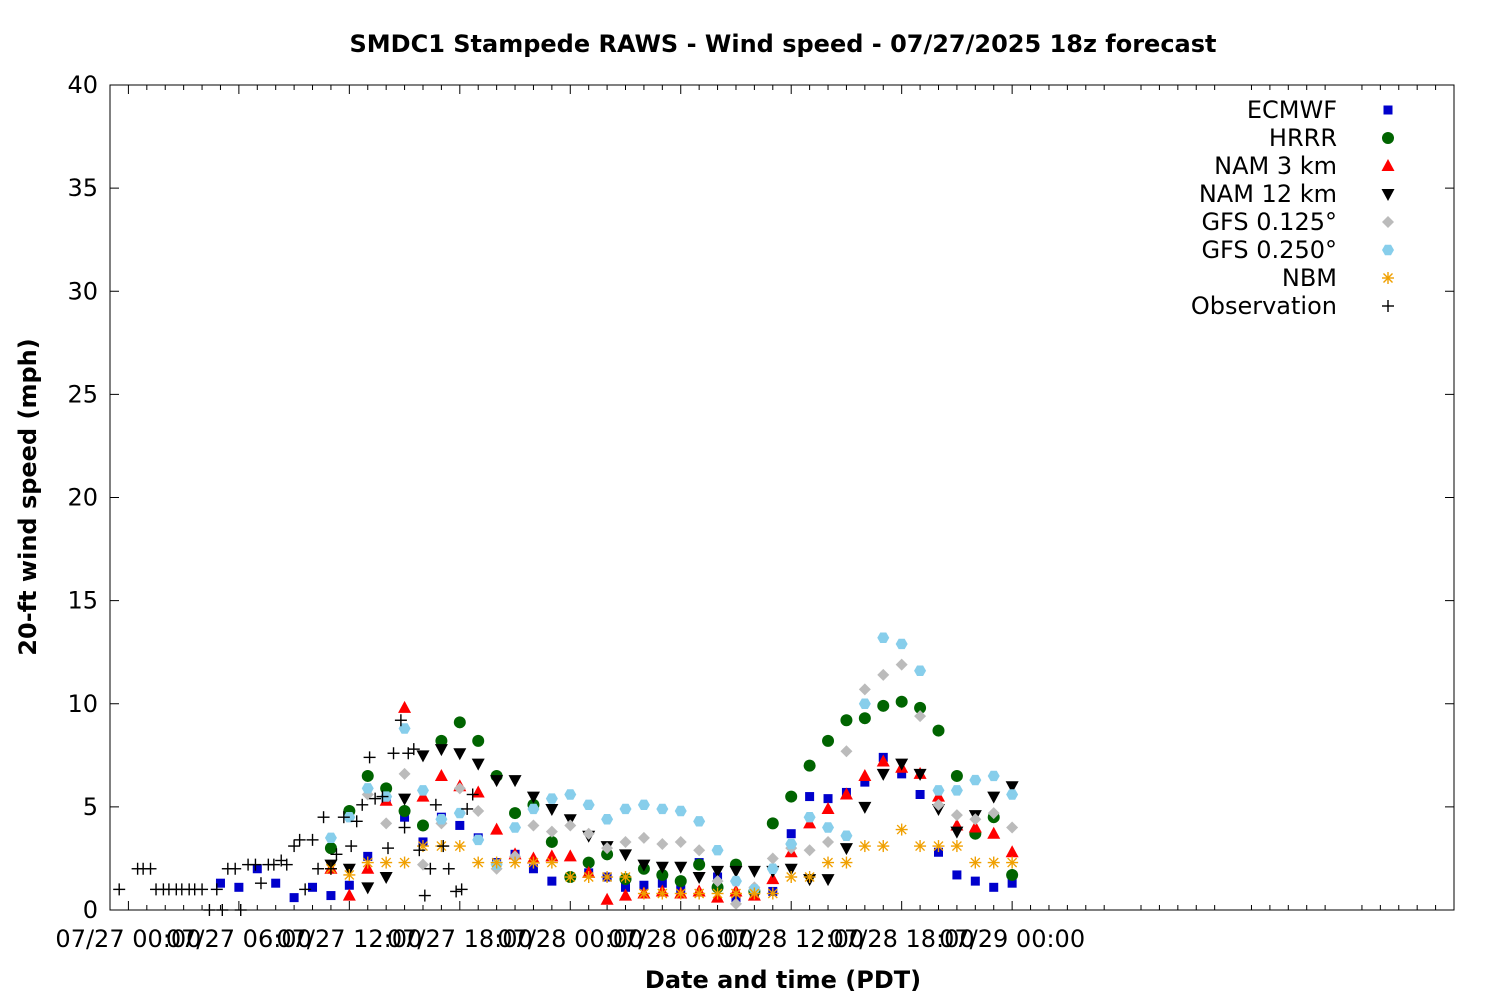 Image resolution: width=1500 pixels, height=1000 pixels. Describe the element at coordinates (1309, 278) in the screenshot. I see `legend-label: NBM` at that location.